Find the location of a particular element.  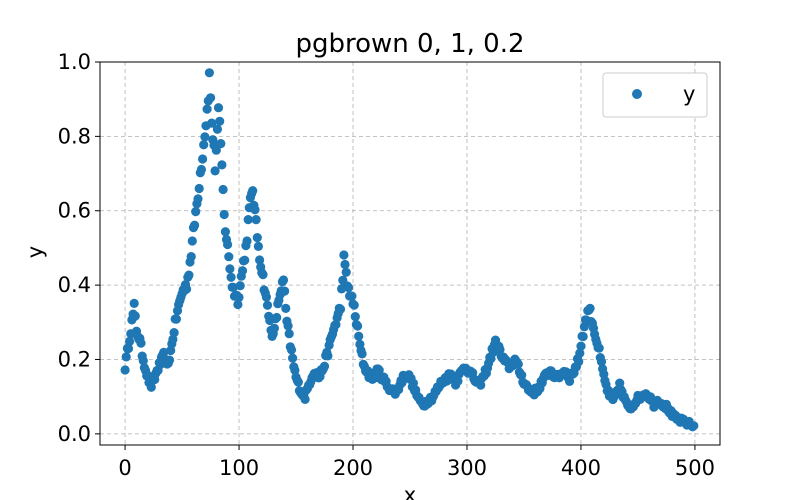

y-tick-label: 0.0 is located at coordinates (74, 434).